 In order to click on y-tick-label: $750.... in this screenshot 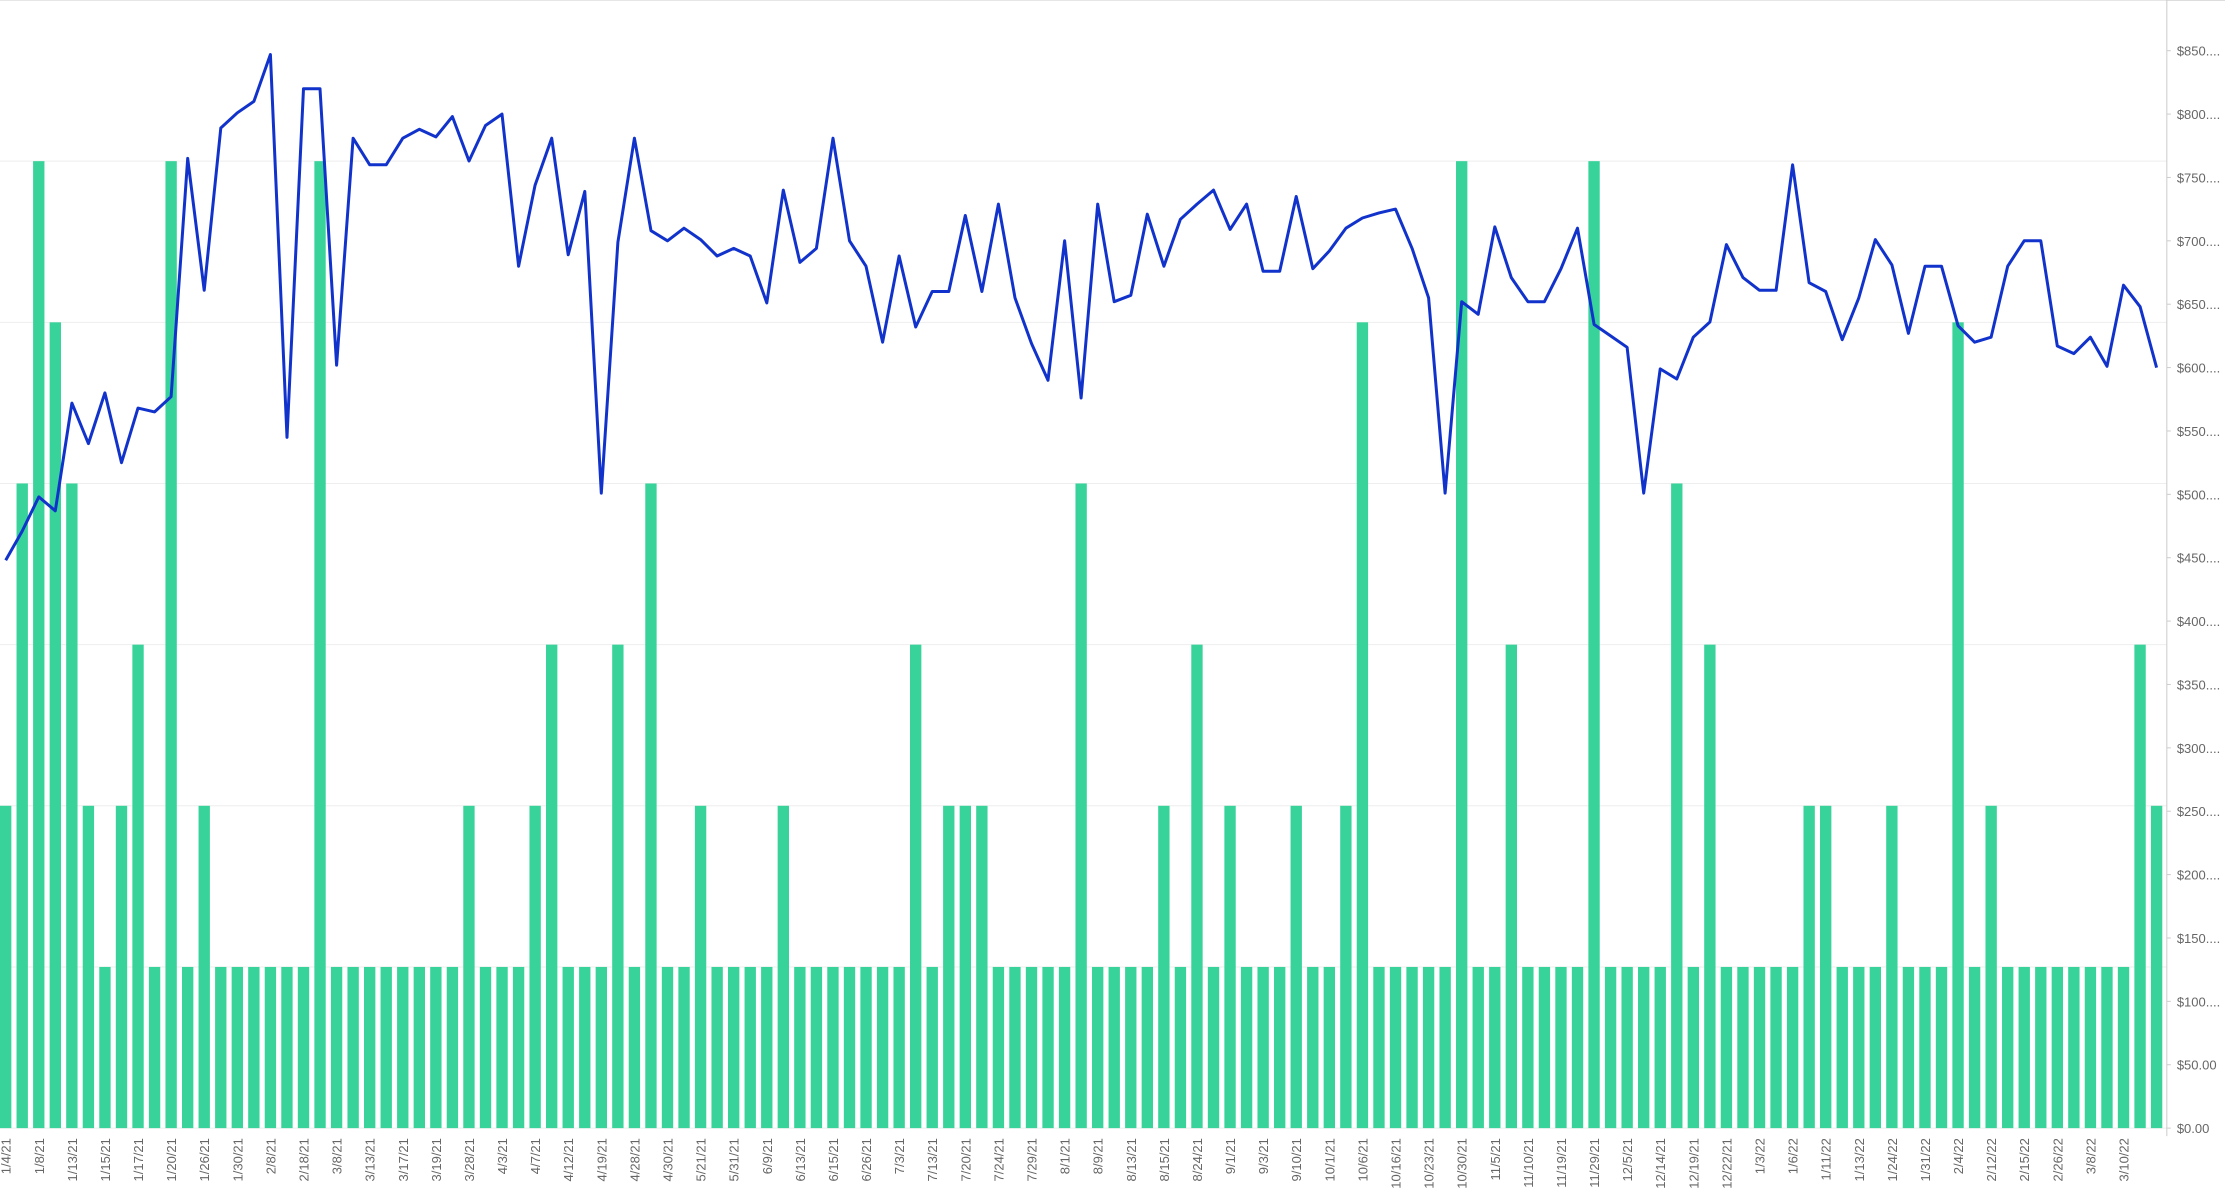, I will do `click(2198, 177)`.